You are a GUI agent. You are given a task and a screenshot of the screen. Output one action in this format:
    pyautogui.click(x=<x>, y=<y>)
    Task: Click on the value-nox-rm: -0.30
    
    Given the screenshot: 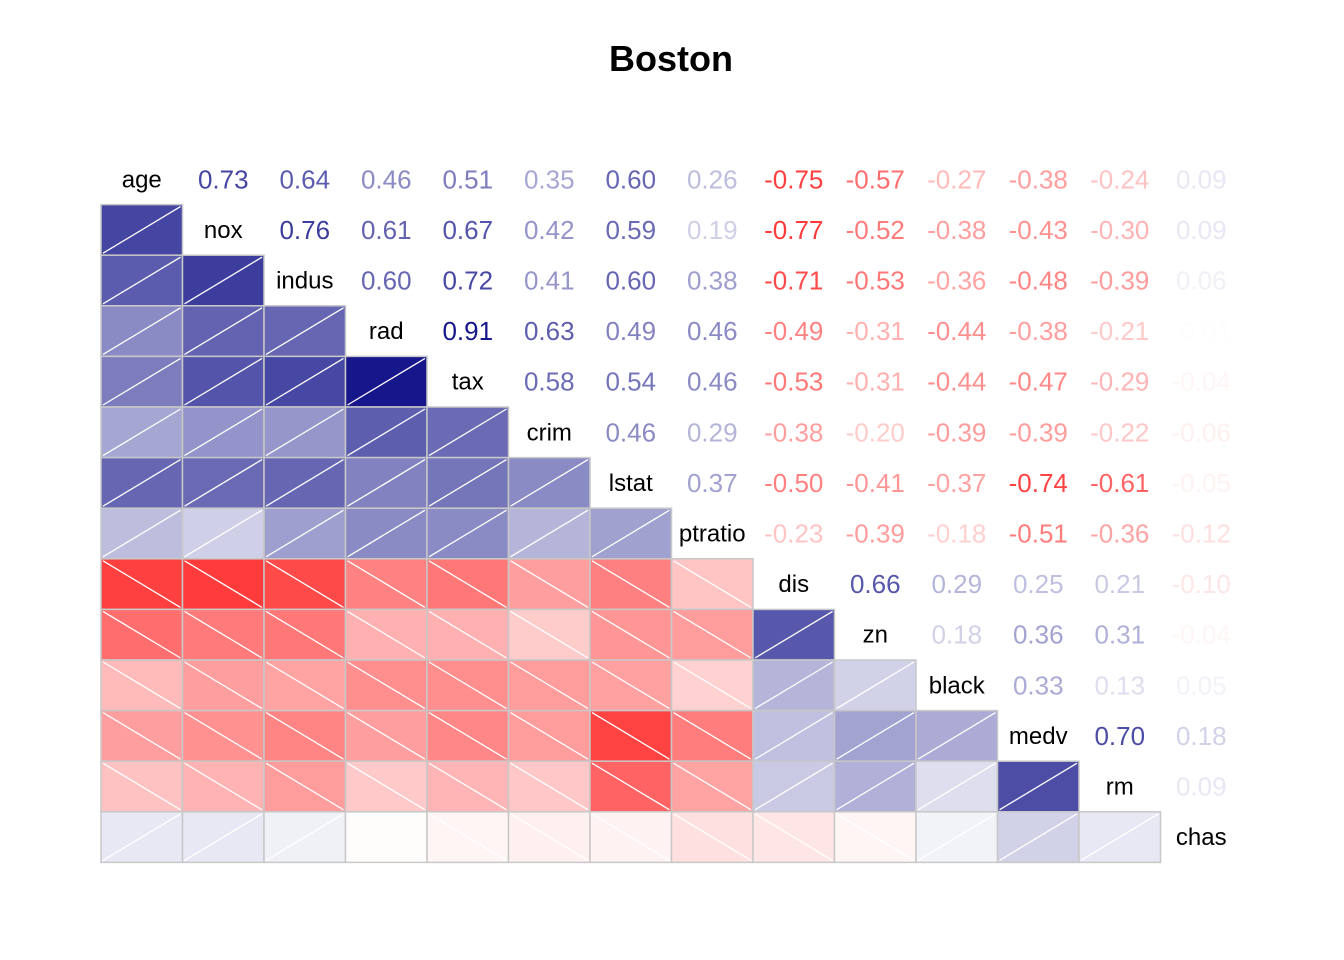 What is the action you would take?
    pyautogui.click(x=1119, y=230)
    